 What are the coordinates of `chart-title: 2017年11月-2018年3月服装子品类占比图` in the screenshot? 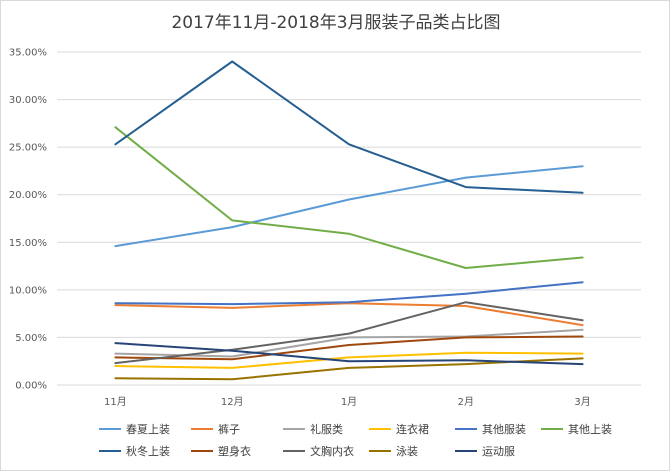 It's located at (335, 23).